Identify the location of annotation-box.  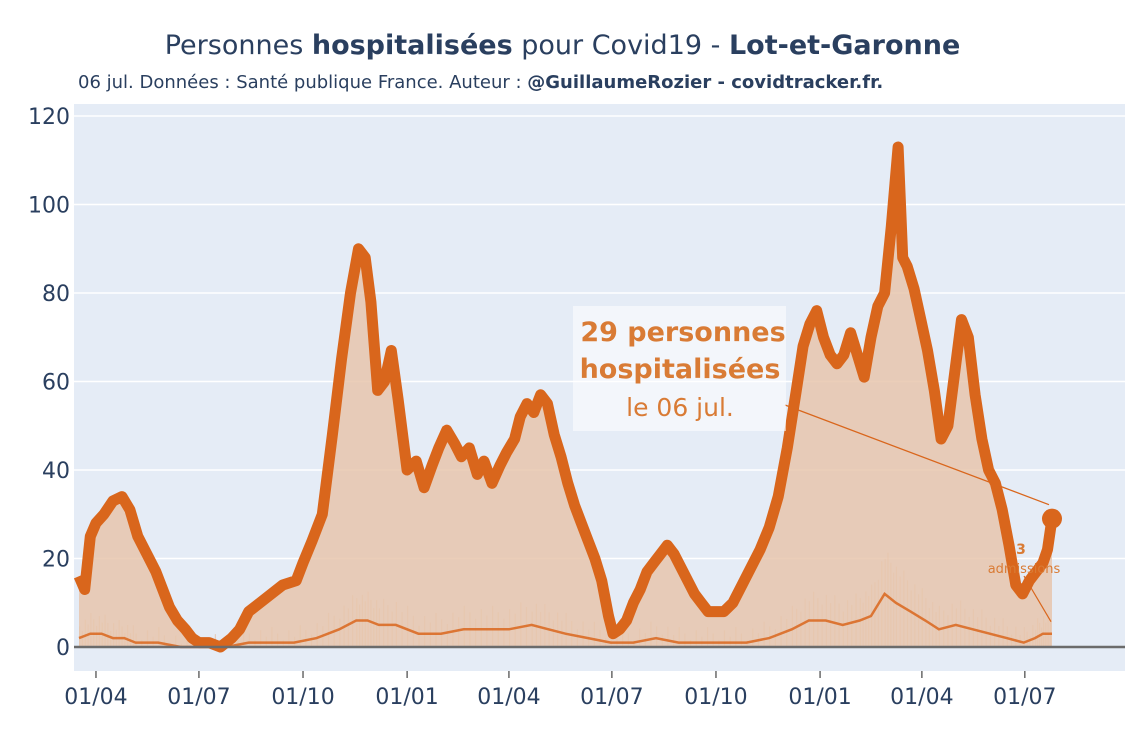
(679, 368).